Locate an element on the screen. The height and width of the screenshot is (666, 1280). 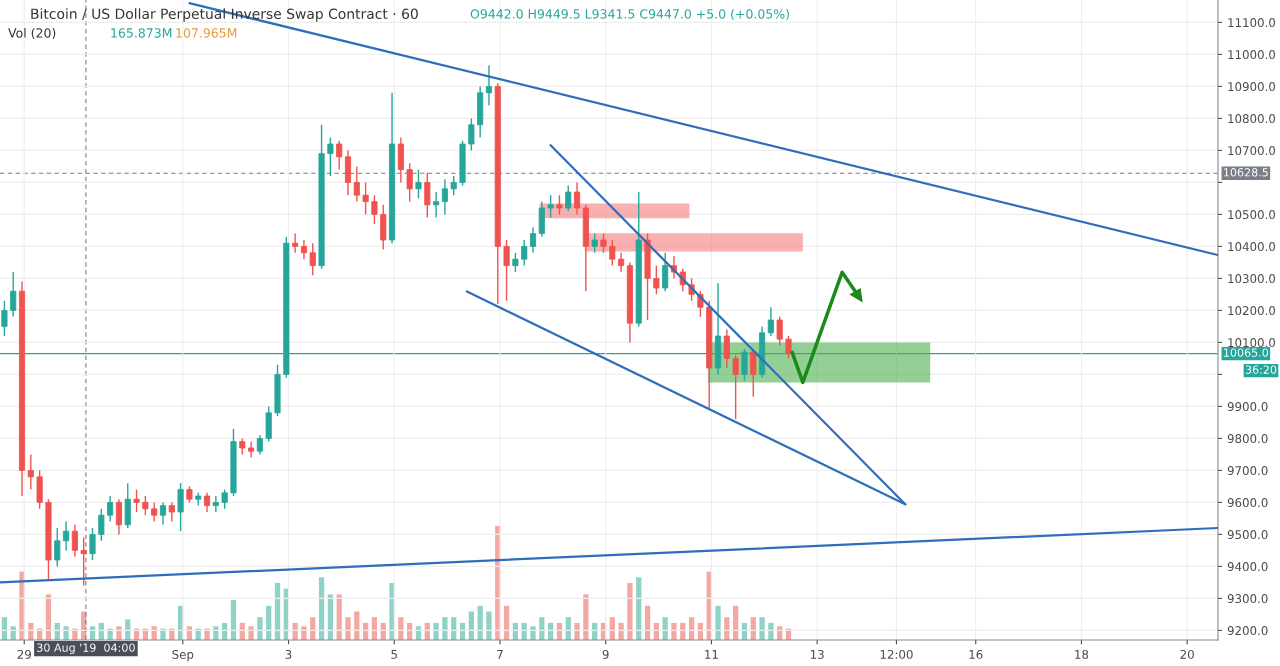
ref-line-label: 10065.0 is located at coordinates (1246, 352).